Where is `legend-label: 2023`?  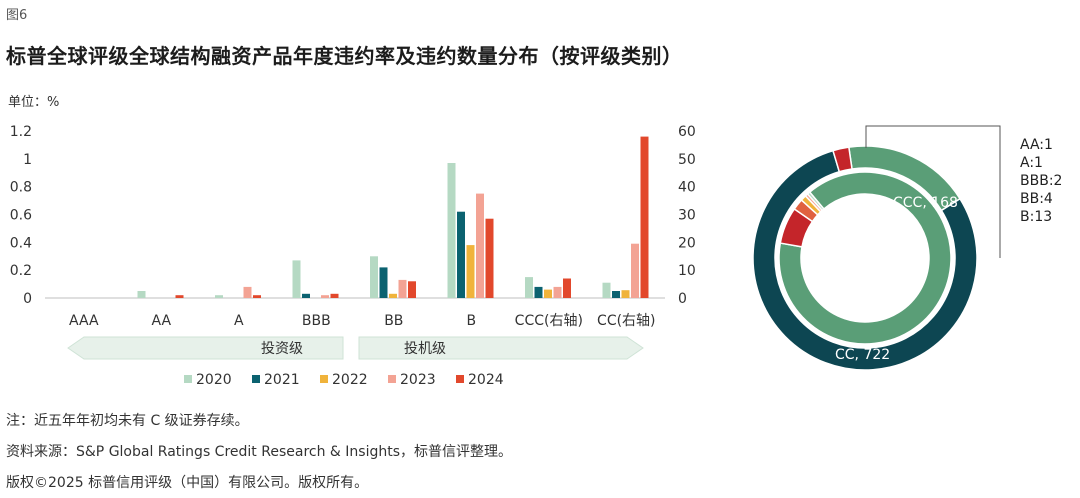 legend-label: 2023 is located at coordinates (418, 380).